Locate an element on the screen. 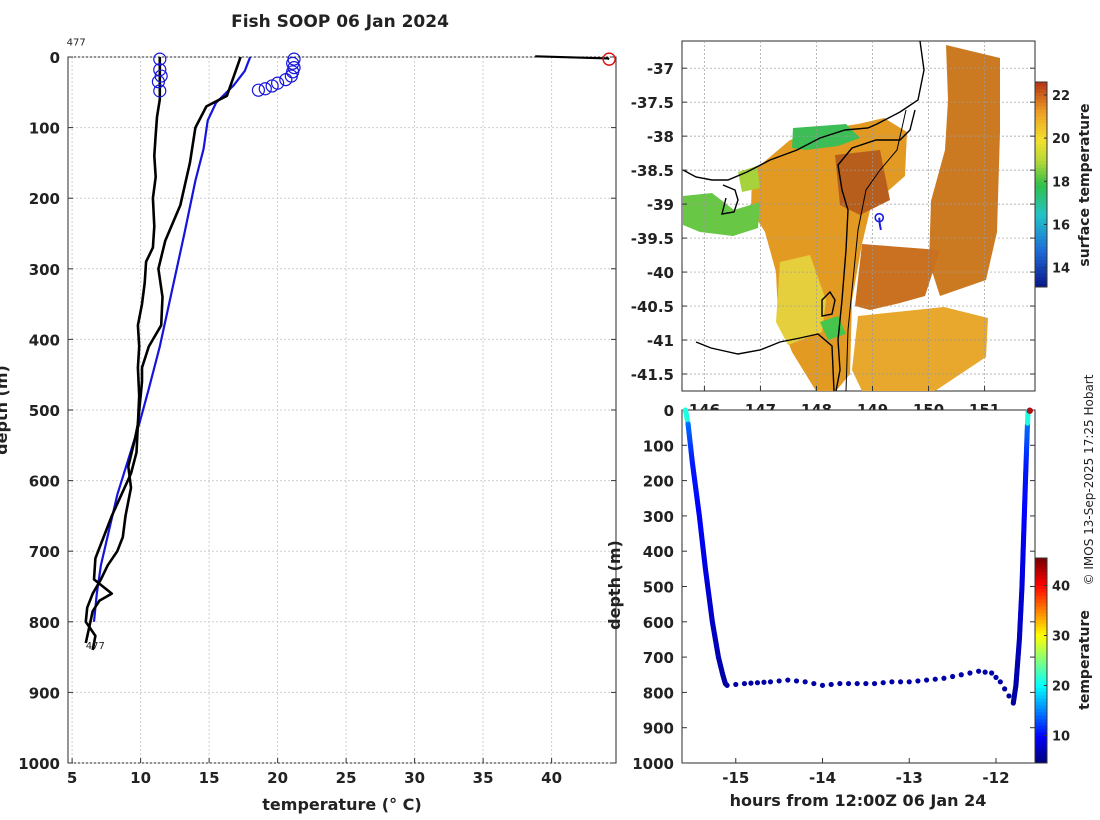 Image resolution: width=1100 pixels, height=820 pixels. map-colorbar: 14 16 18 20 22 is located at coordinates (1052, 184).